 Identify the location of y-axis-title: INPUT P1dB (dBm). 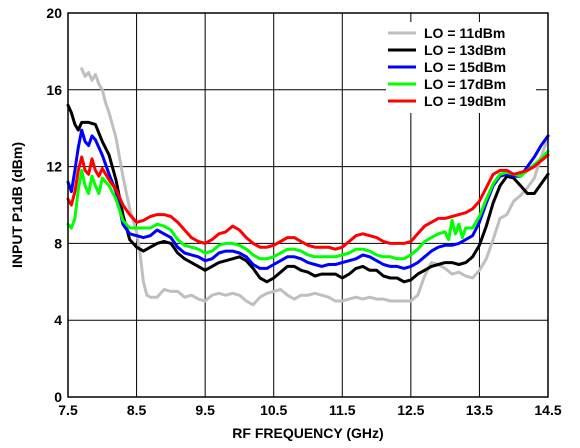
(17, 205).